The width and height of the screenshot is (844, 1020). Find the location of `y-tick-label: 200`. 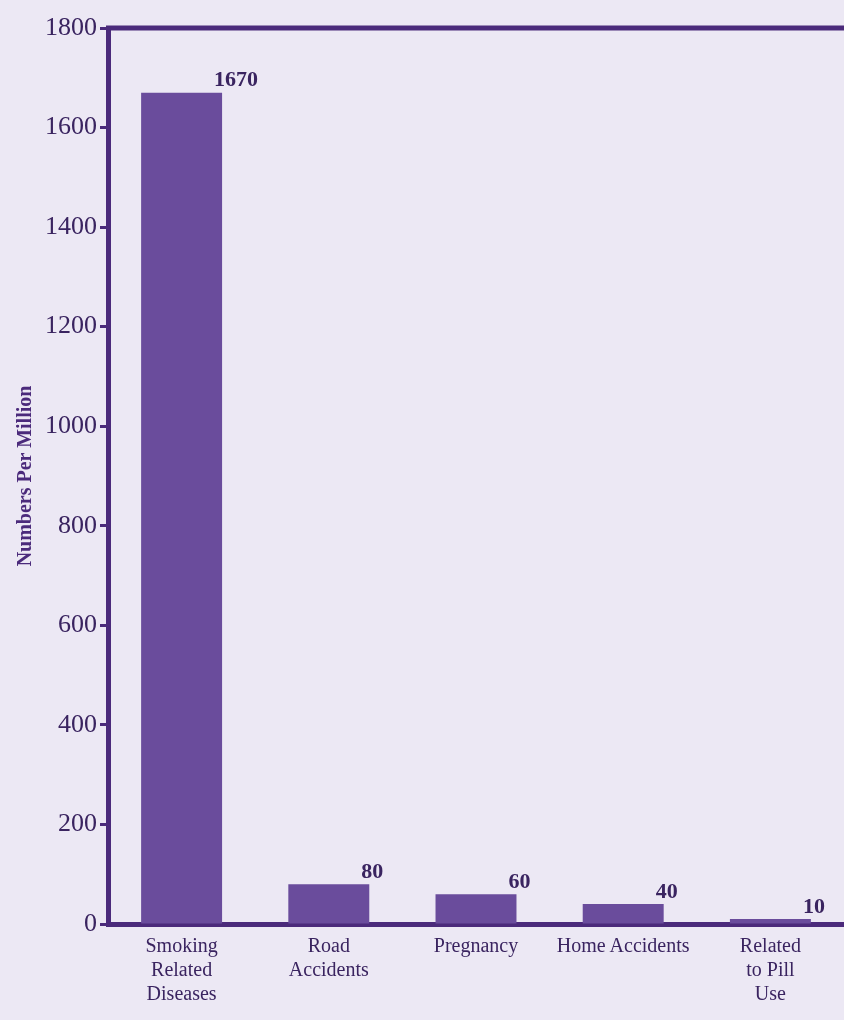

y-tick-label: 200 is located at coordinates (77, 823).